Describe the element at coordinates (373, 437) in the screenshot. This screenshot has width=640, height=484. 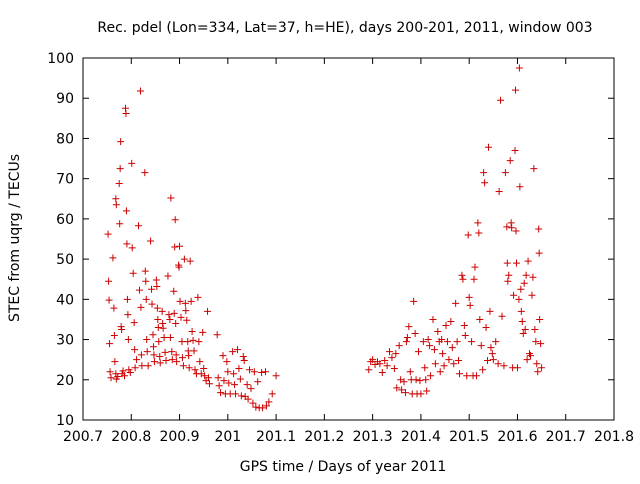
I see `x-tick-label: 201.3` at that location.